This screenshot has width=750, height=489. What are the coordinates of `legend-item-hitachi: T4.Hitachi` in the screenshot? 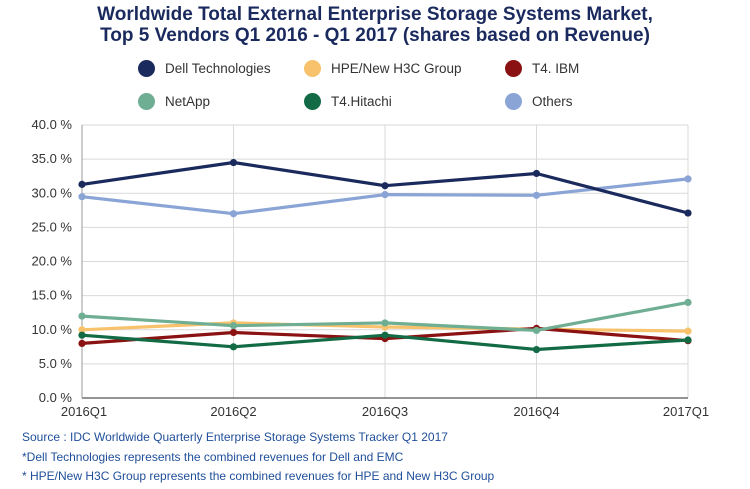 It's located at (348, 101).